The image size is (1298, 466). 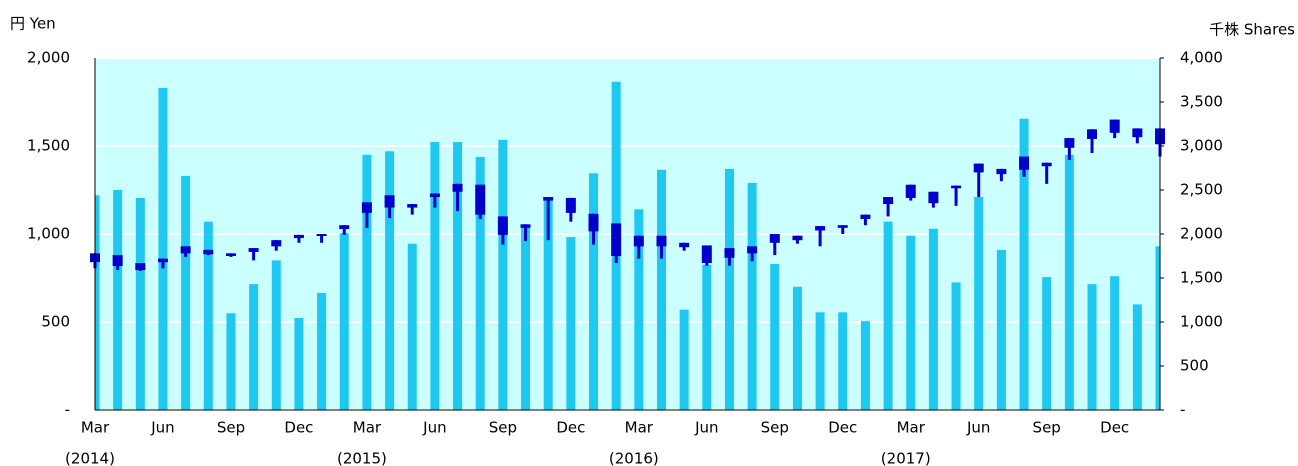 What do you see at coordinates (67, 410) in the screenshot?
I see `y-tick-label: -` at bounding box center [67, 410].